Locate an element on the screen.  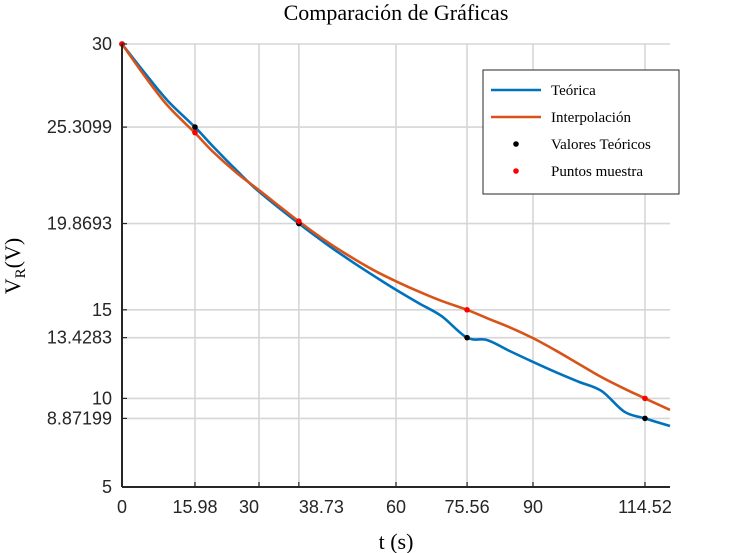
y-axis-label-sub: R is located at coordinates (21, 273).